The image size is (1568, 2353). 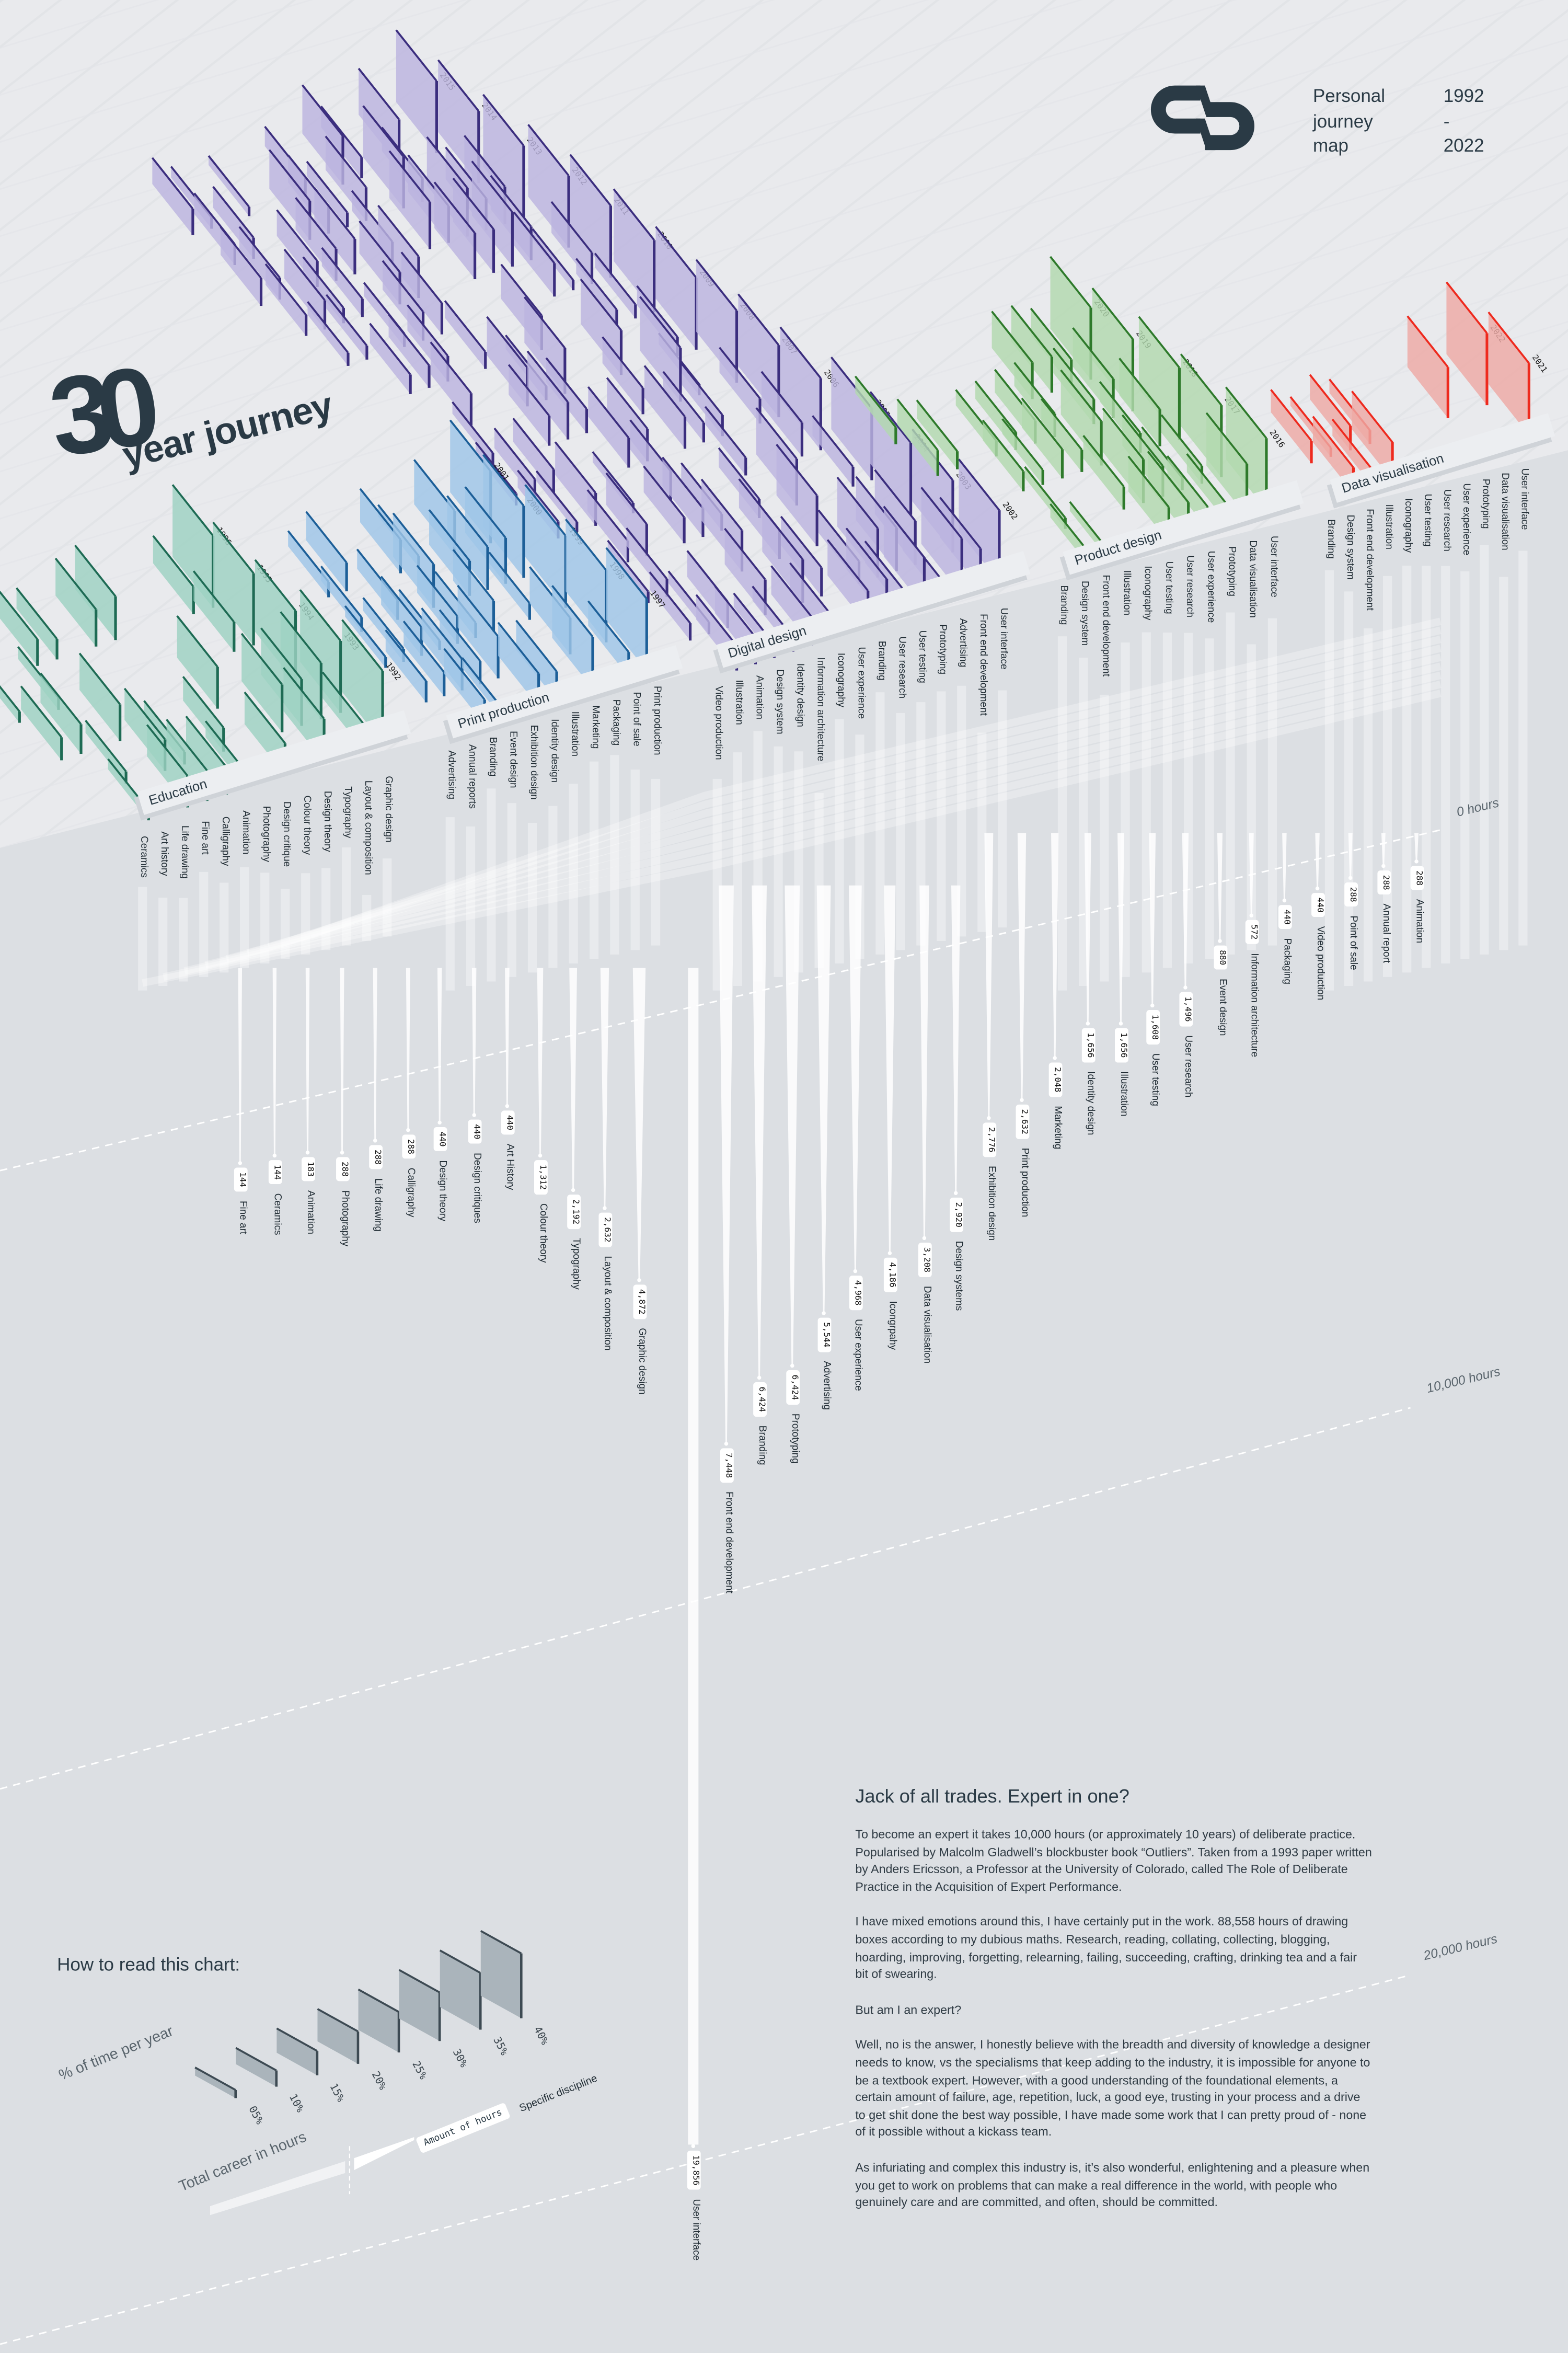 I want to click on hour-marker: 288 Calligraphy, so click(x=409, y=1176).